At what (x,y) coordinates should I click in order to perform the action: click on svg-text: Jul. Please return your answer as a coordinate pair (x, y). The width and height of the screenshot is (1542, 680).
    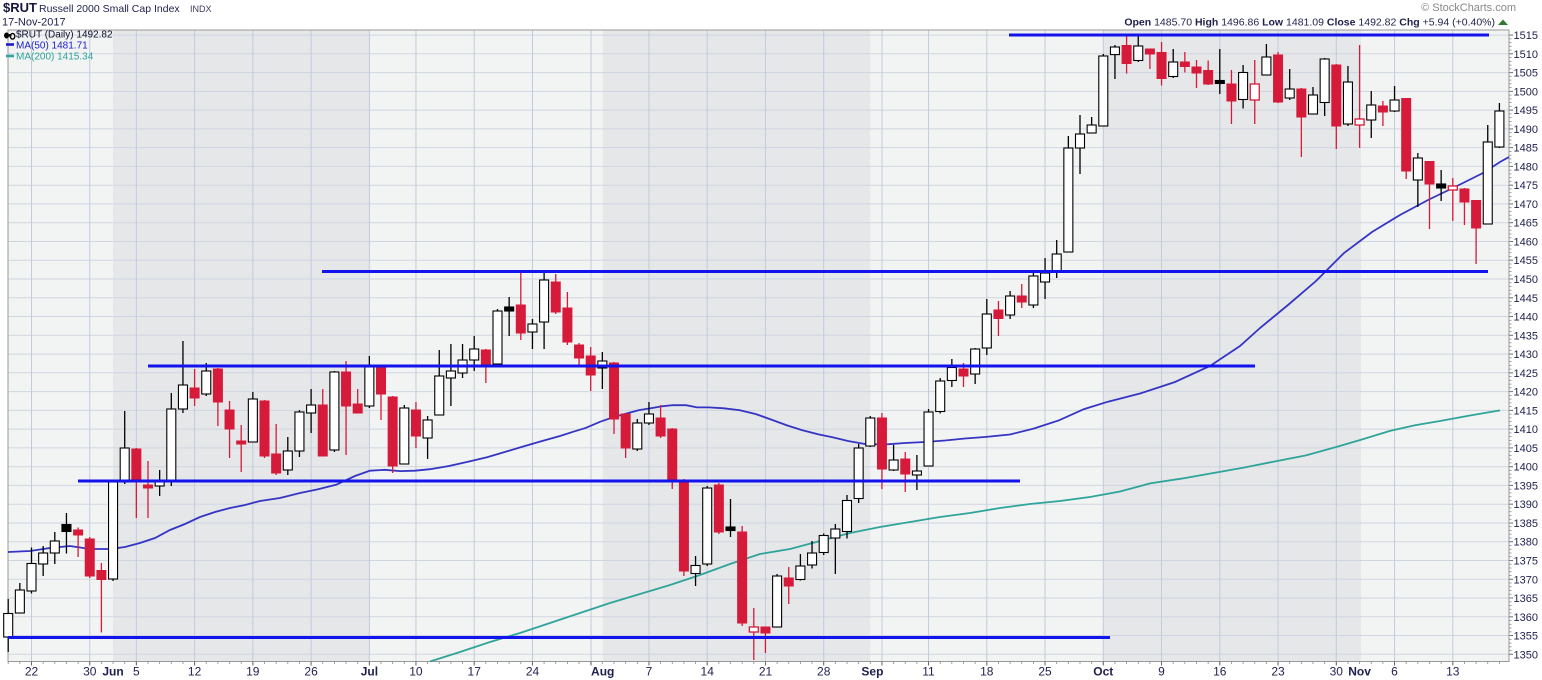
    Looking at the image, I should click on (369, 672).